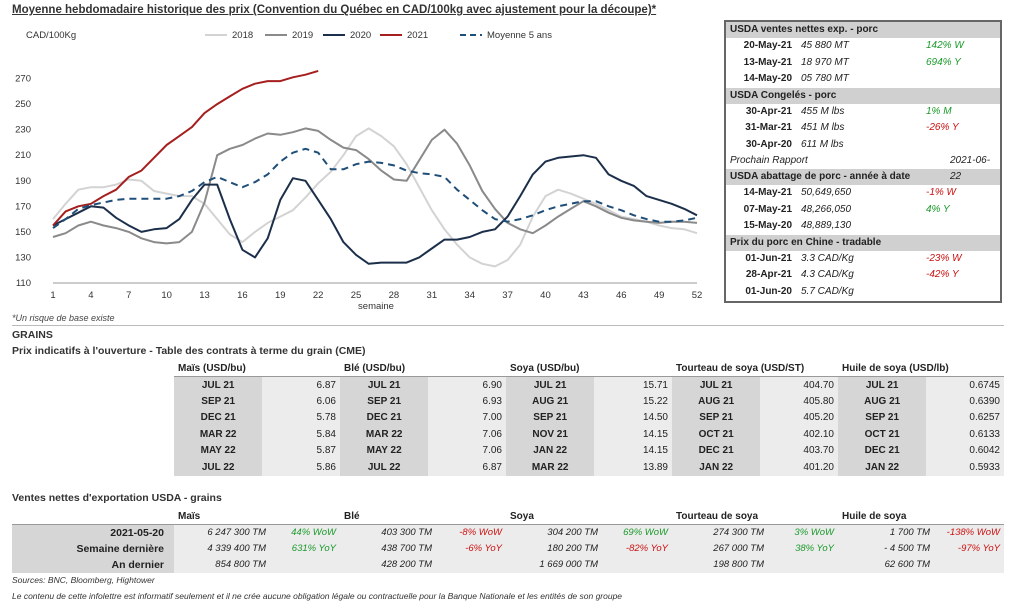  I want to click on contract-price: 6.06, so click(301, 401).